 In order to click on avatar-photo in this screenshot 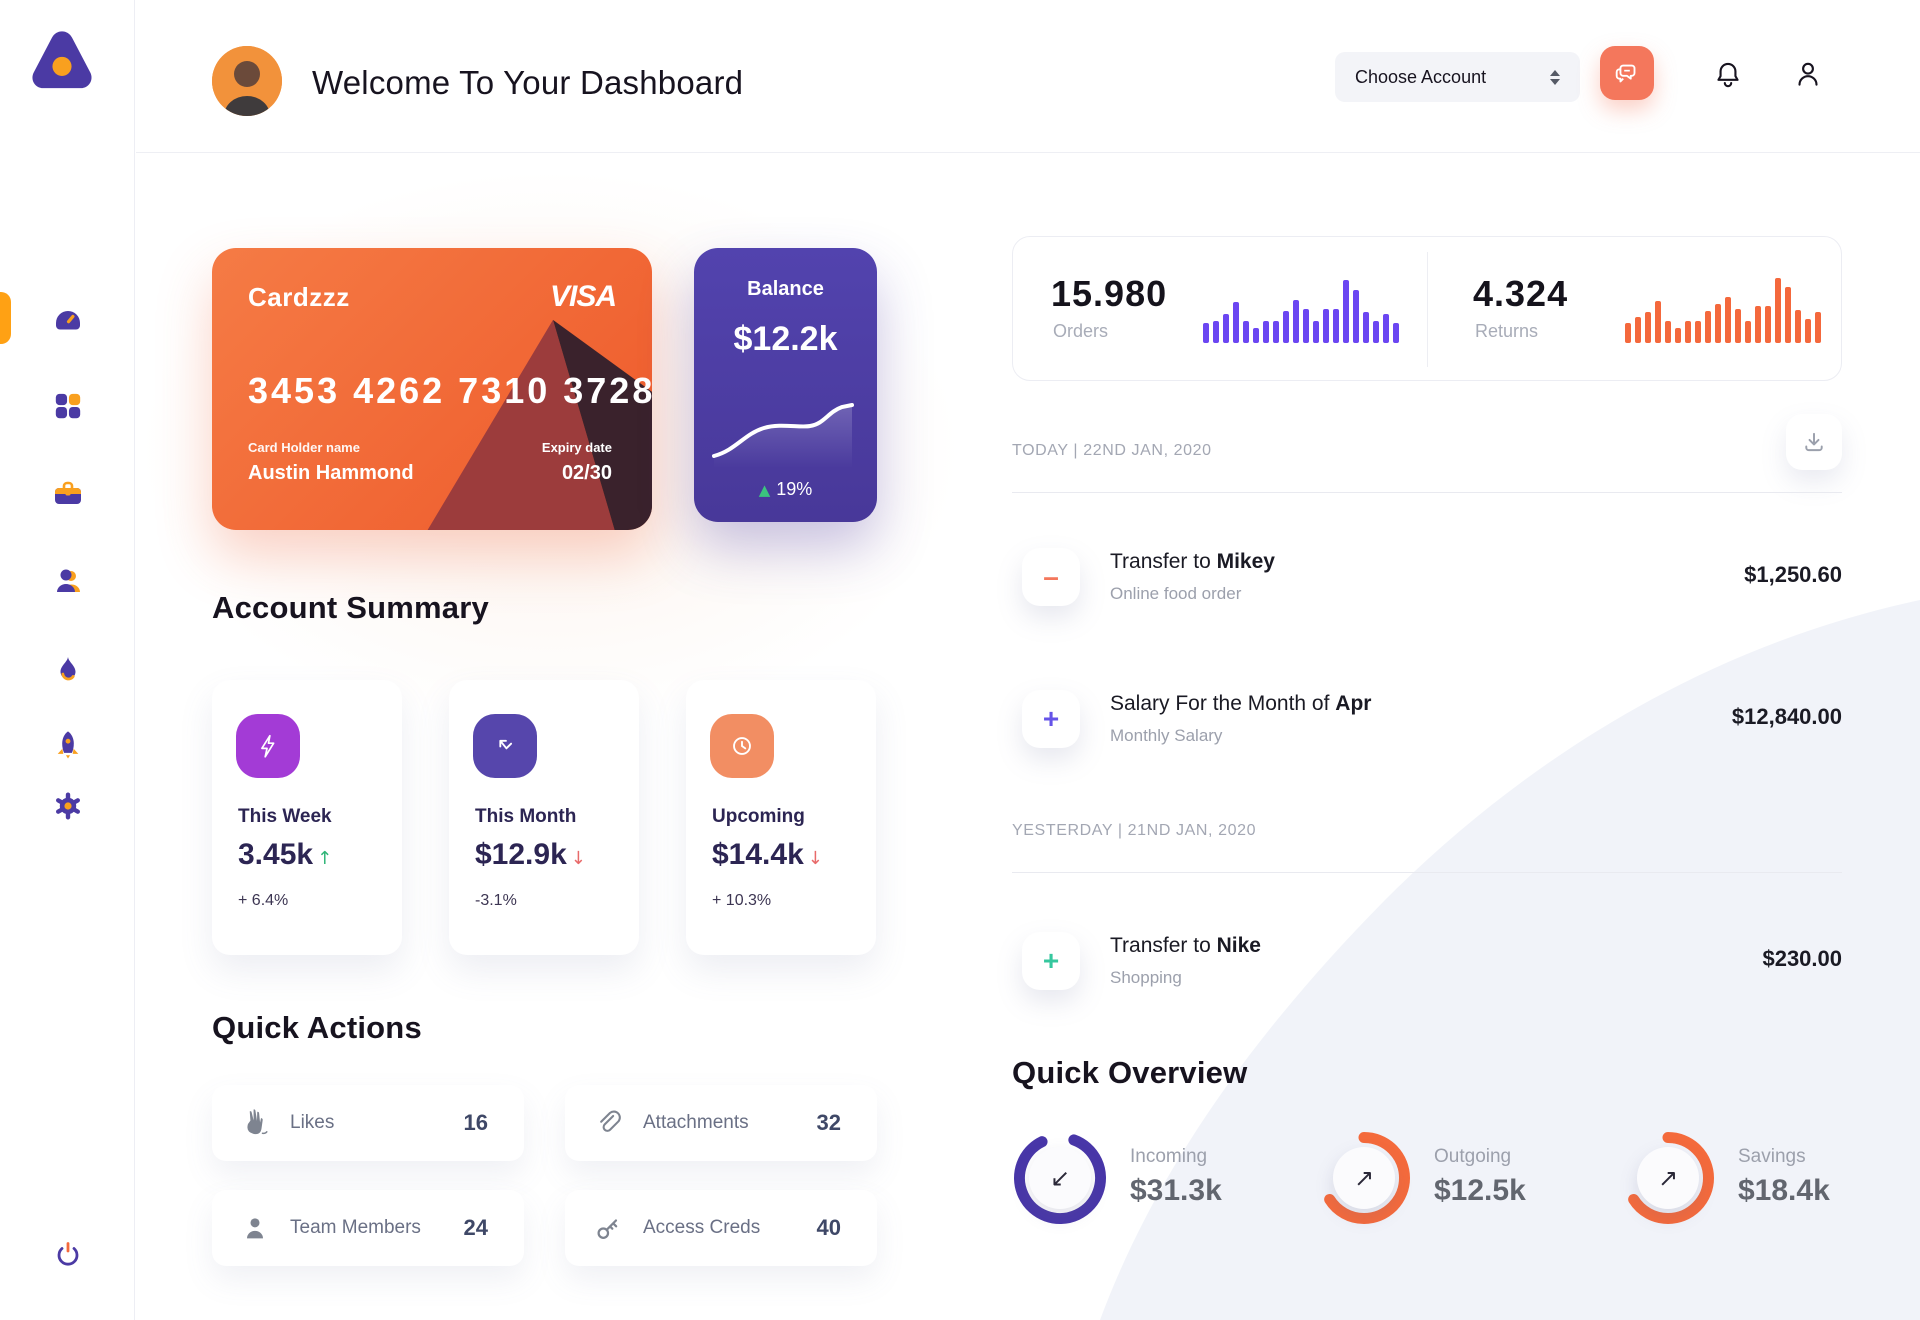, I will do `click(247, 81)`.